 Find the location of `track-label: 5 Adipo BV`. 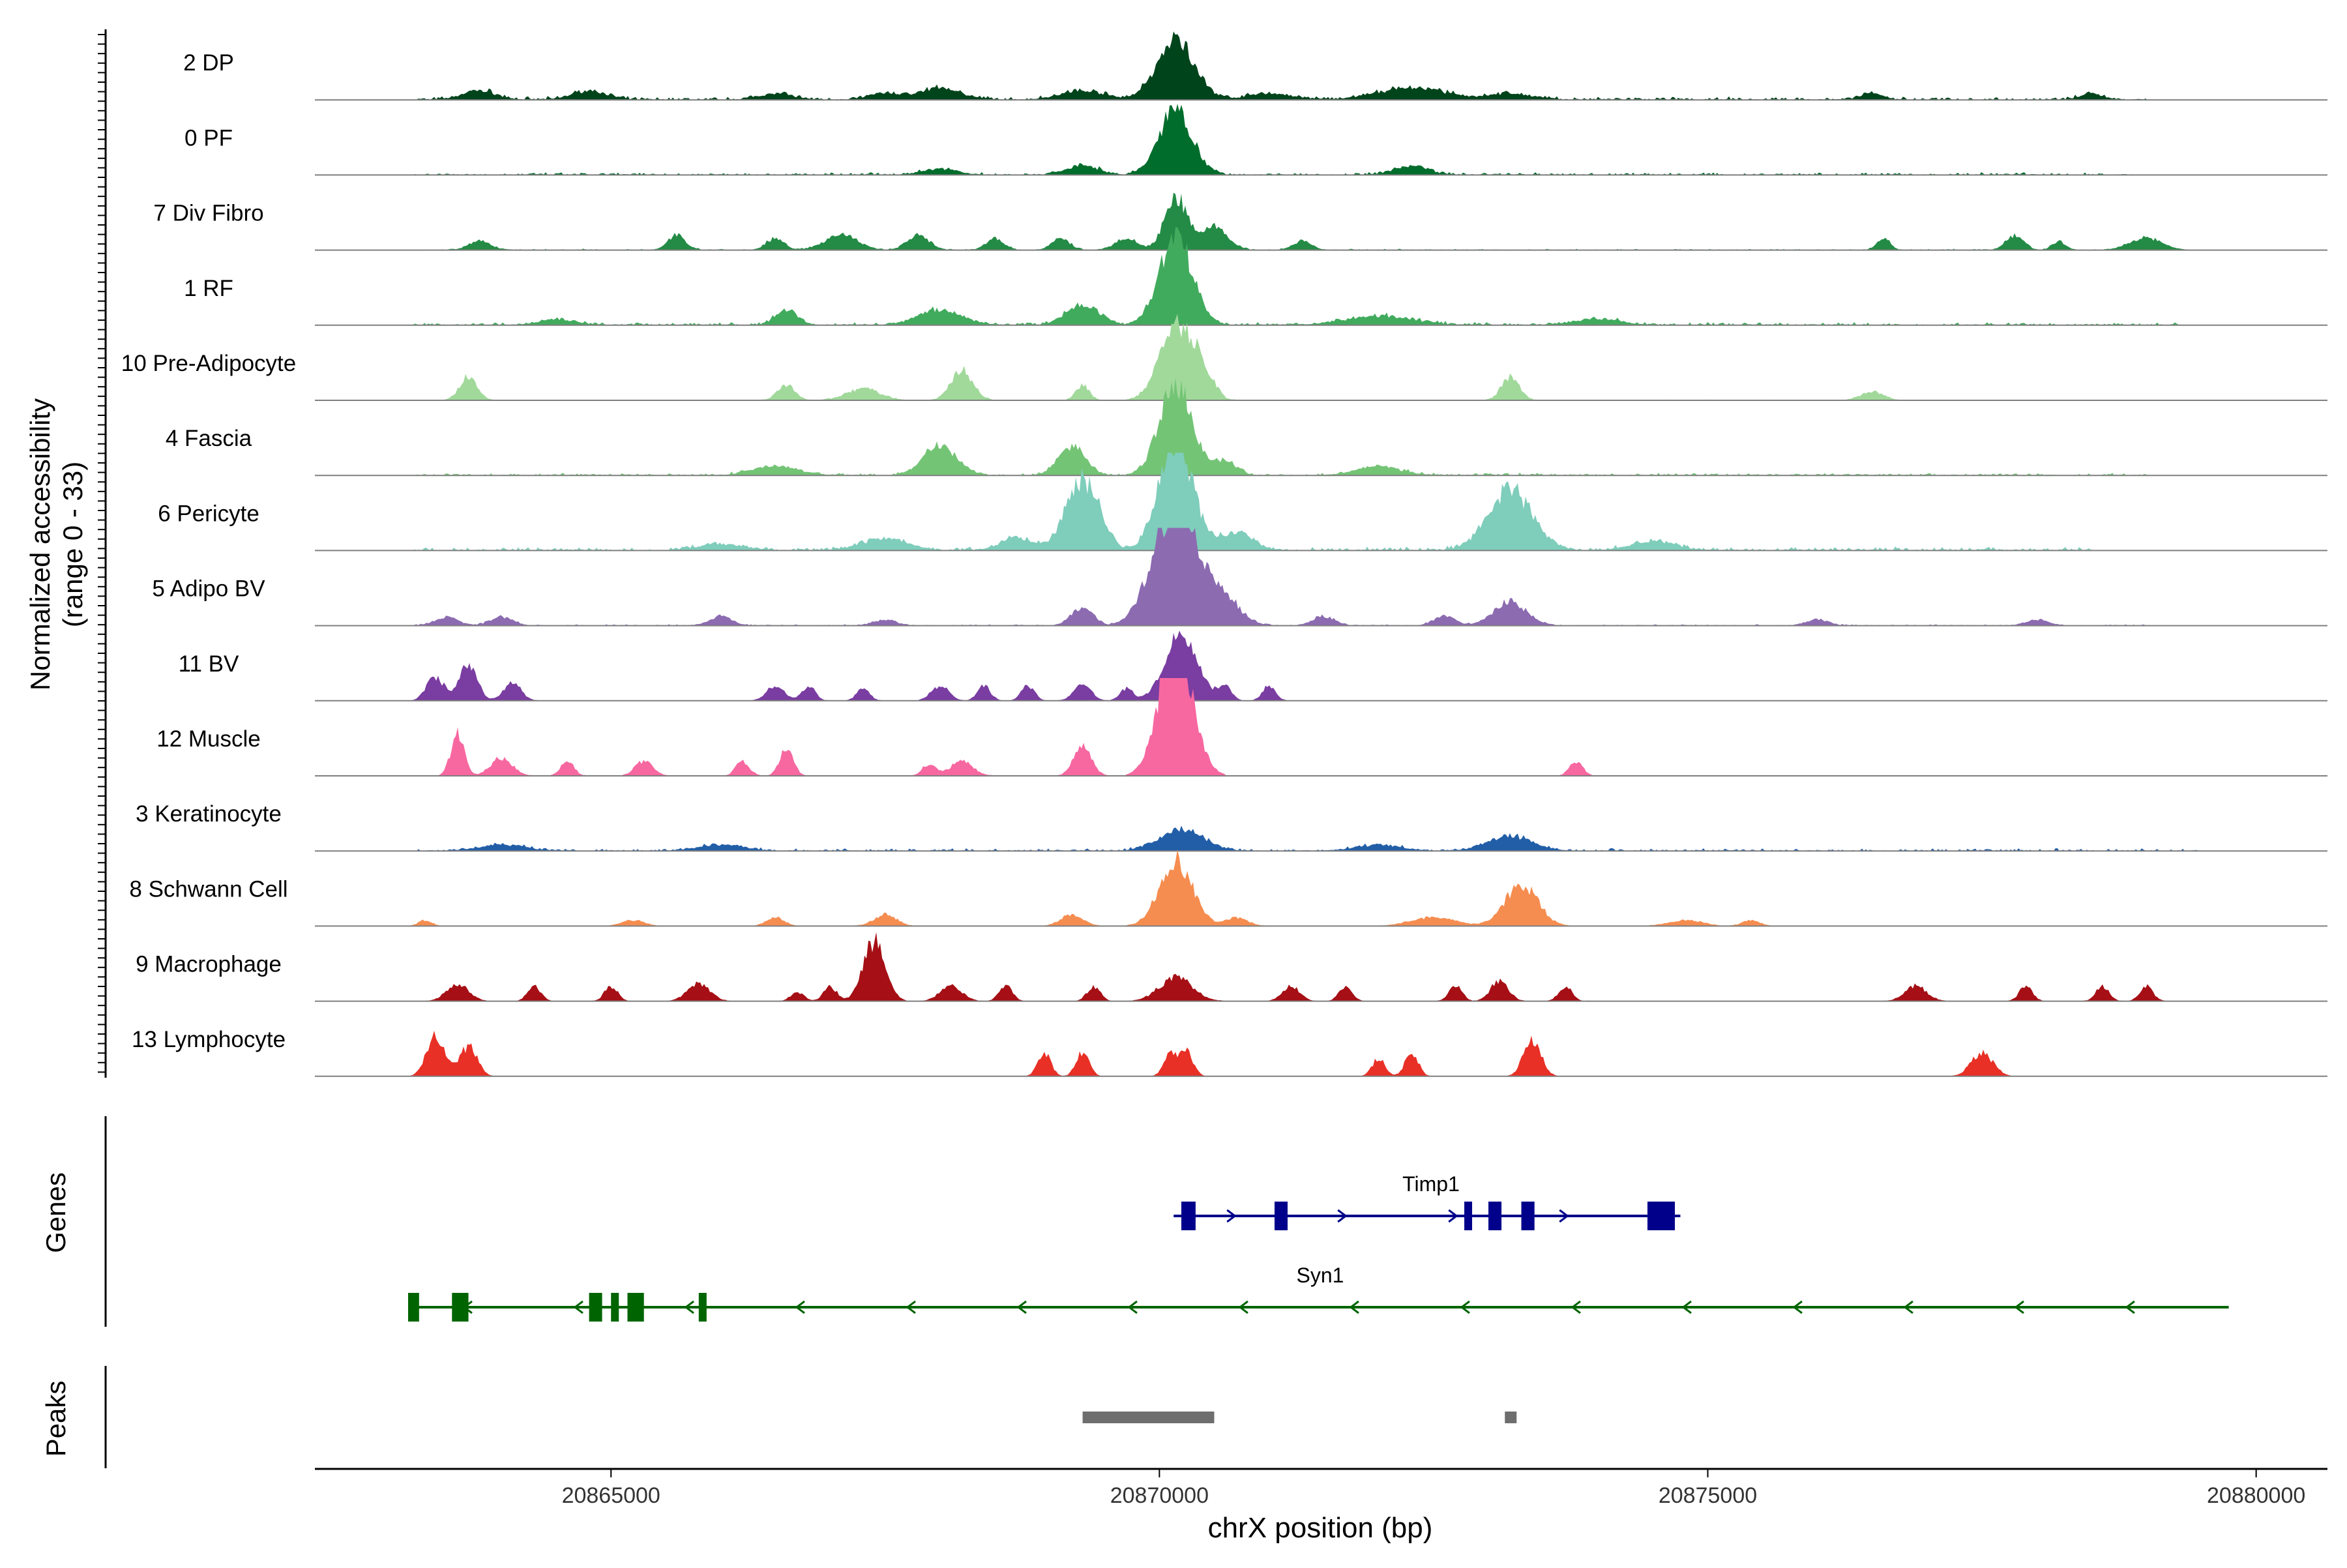

track-label: 5 Adipo BV is located at coordinates (208, 589).